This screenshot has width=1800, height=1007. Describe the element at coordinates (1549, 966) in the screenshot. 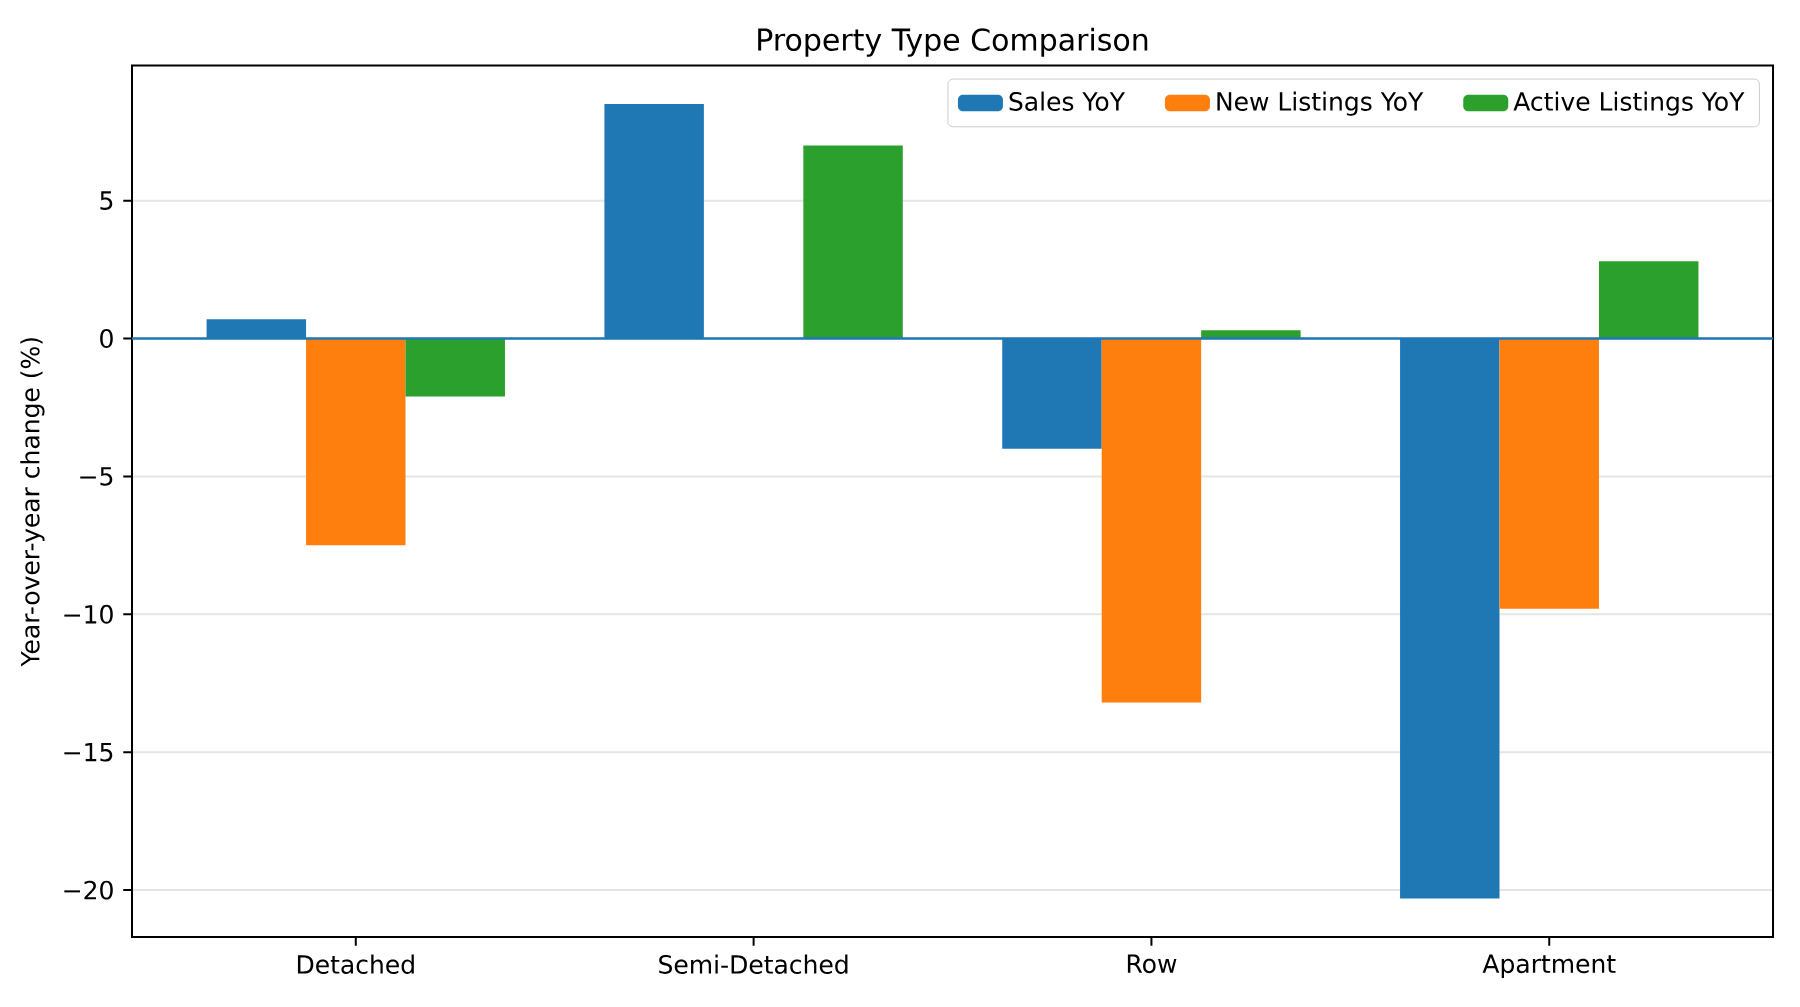

I see `x-tick-label: Apartment` at that location.